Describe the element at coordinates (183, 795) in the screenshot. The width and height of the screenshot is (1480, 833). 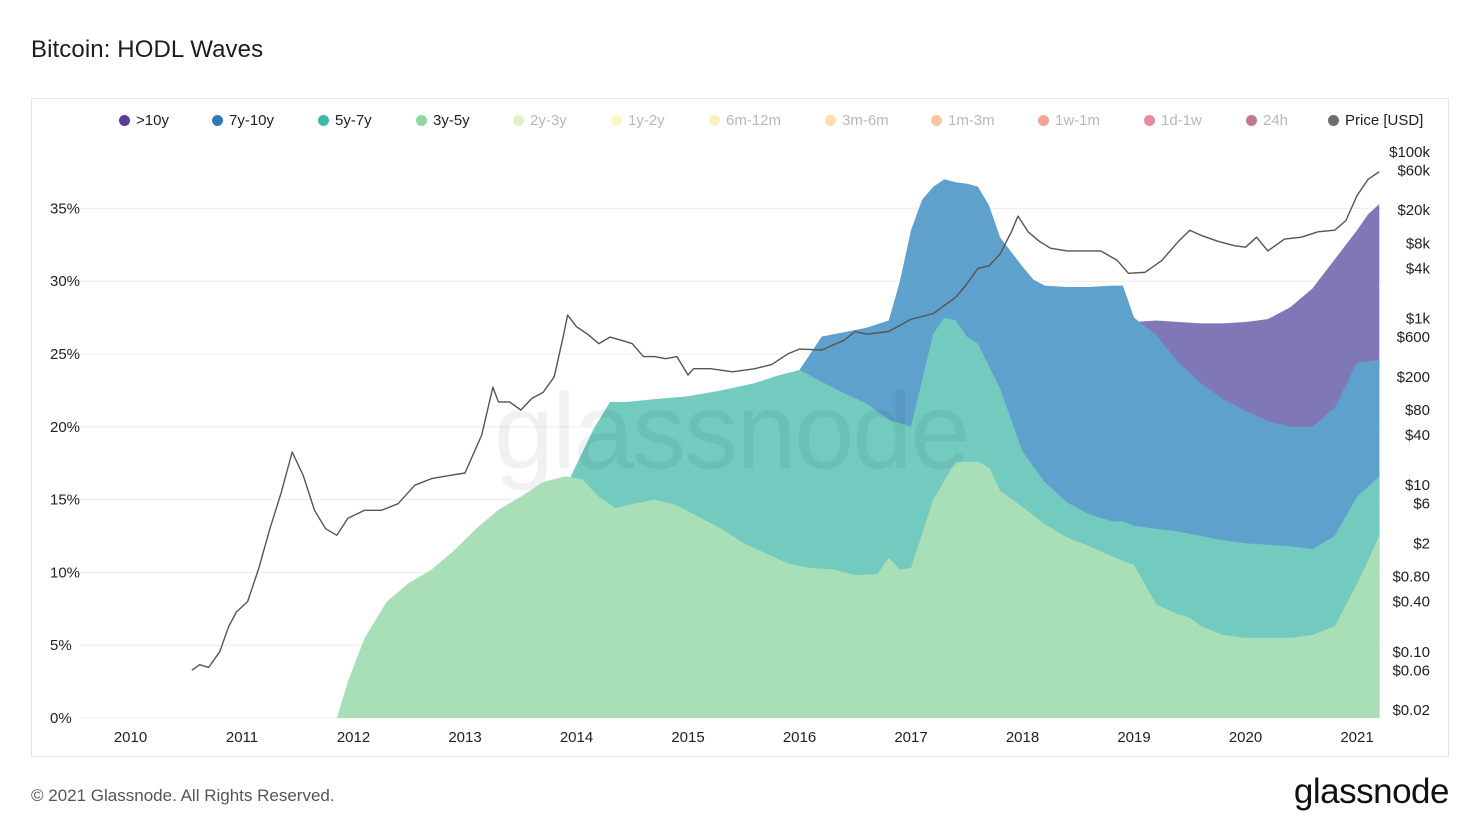
I see `footer-copyright: © 2021 Glassnode. All Rights Reserved.` at that location.